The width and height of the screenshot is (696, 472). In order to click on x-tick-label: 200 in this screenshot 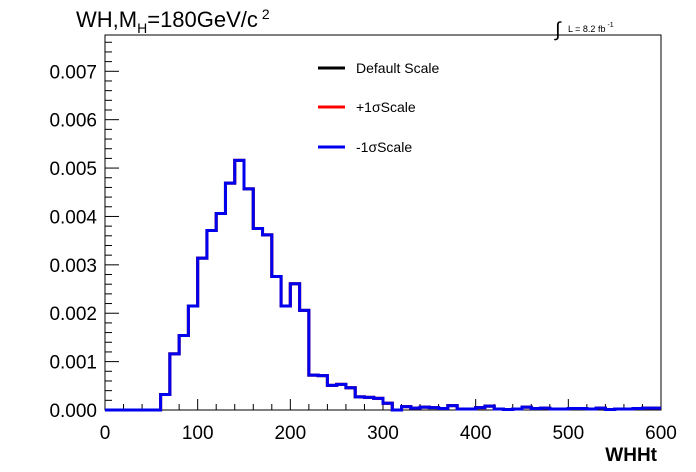, I will do `click(290, 433)`.